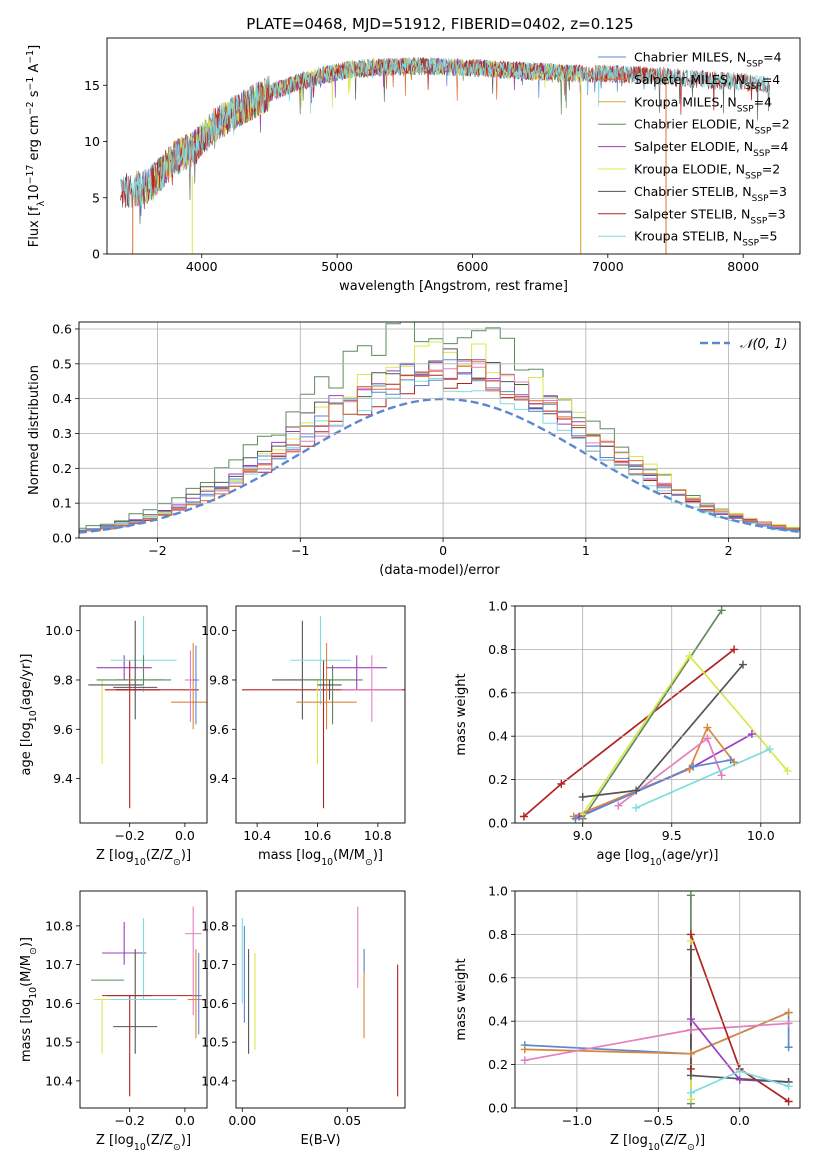  I want to click on x-tick-label: 8000, so click(743, 266).